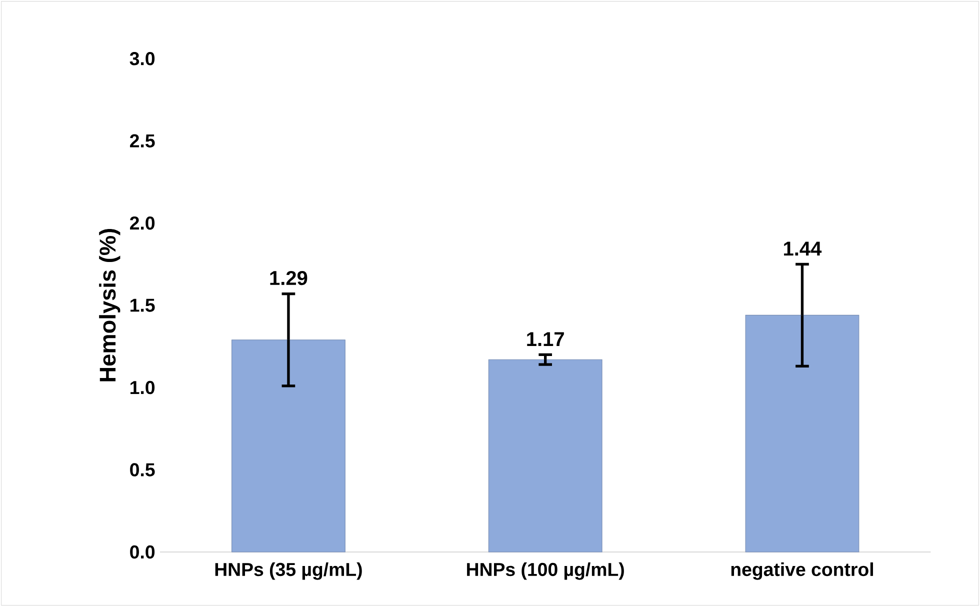  Describe the element at coordinates (802, 571) in the screenshot. I see `x-tick-label: negative control` at that location.